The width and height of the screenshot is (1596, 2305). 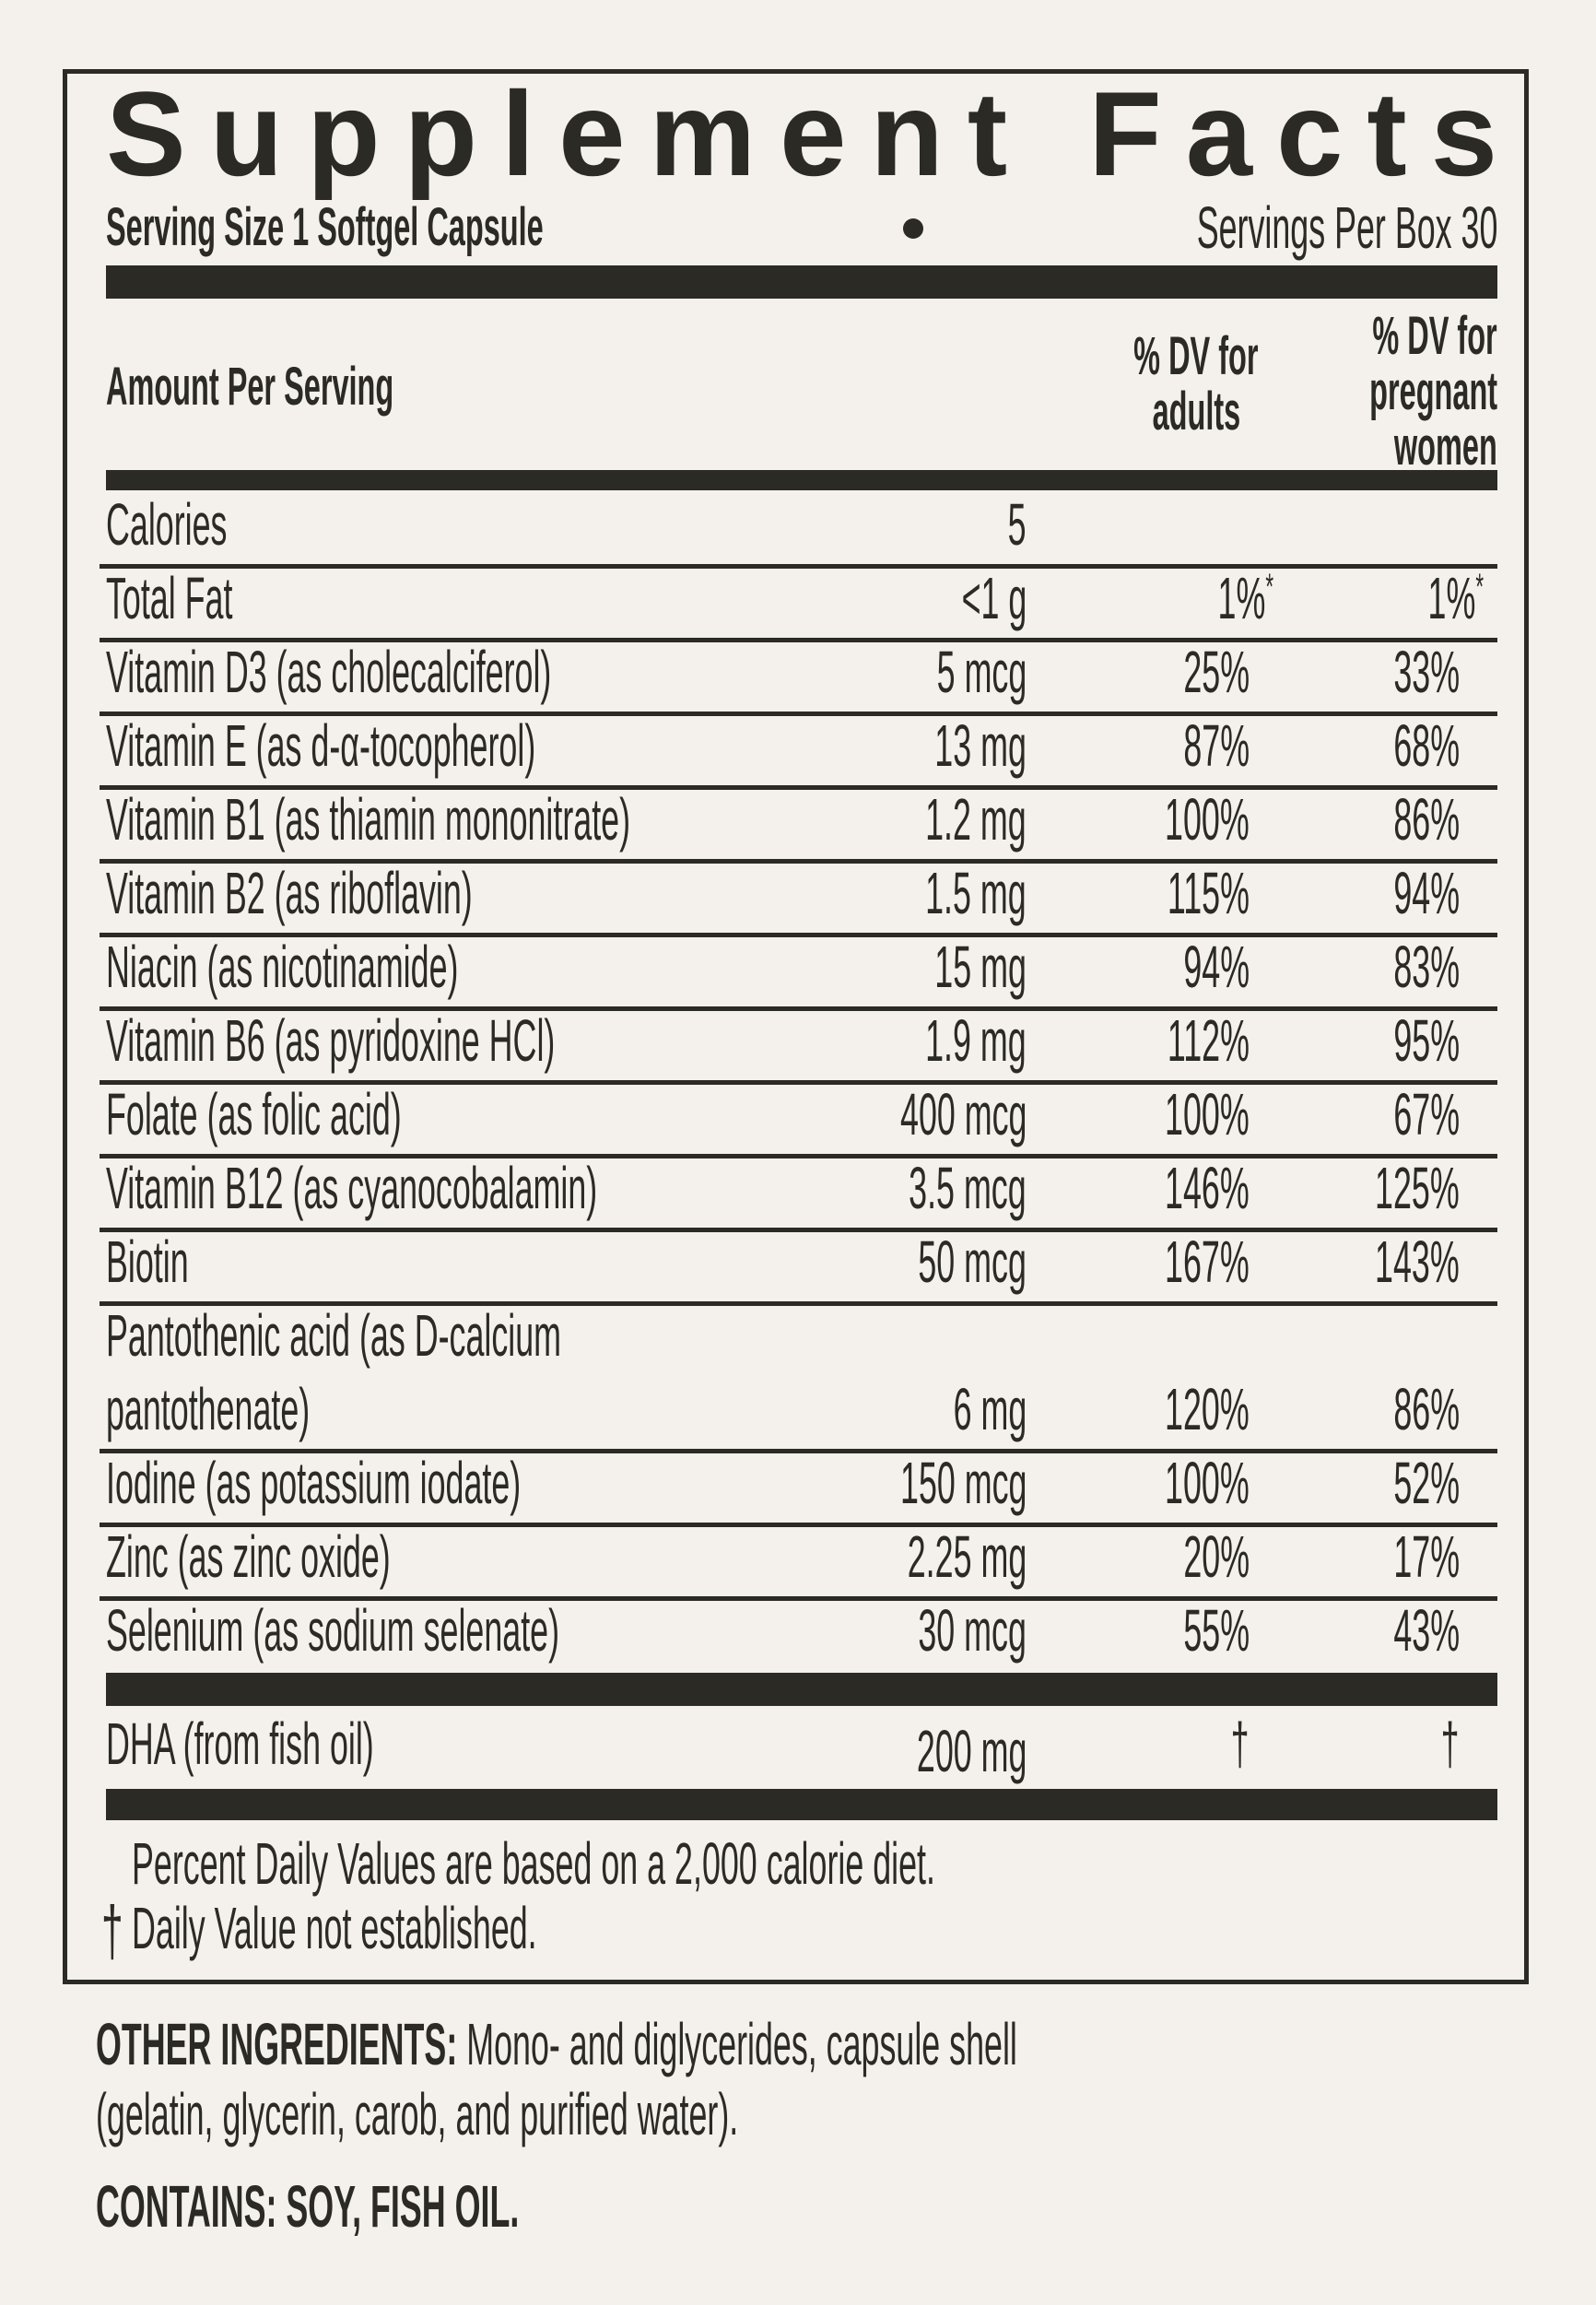 I want to click on other-ingredients-label: OTHER INGREDIENTS:, so click(x=277, y=2044).